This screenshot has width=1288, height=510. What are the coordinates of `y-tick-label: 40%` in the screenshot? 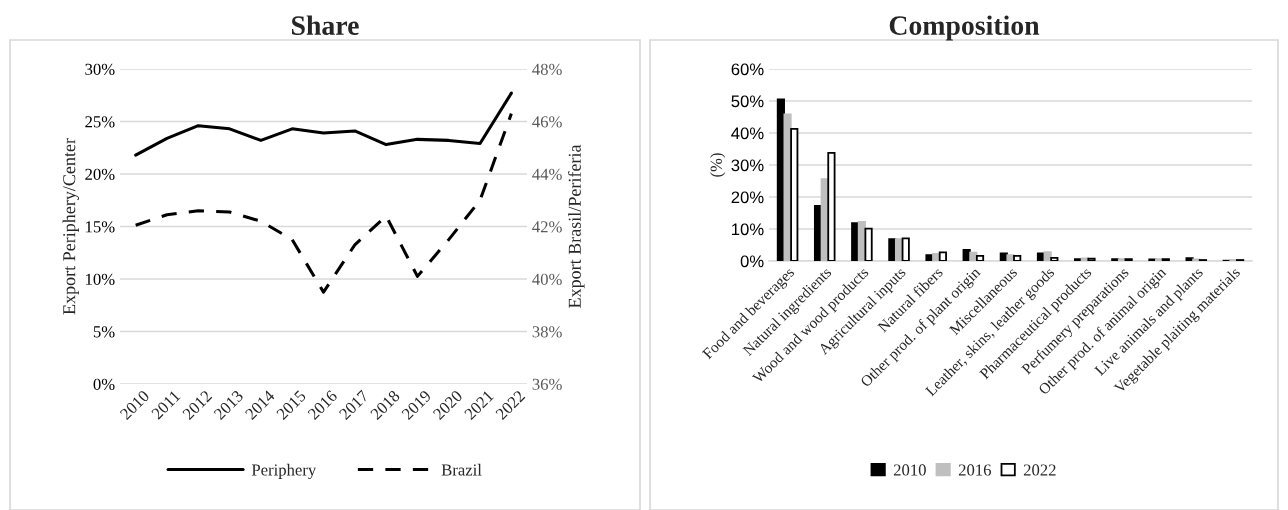 It's located at (747, 133).